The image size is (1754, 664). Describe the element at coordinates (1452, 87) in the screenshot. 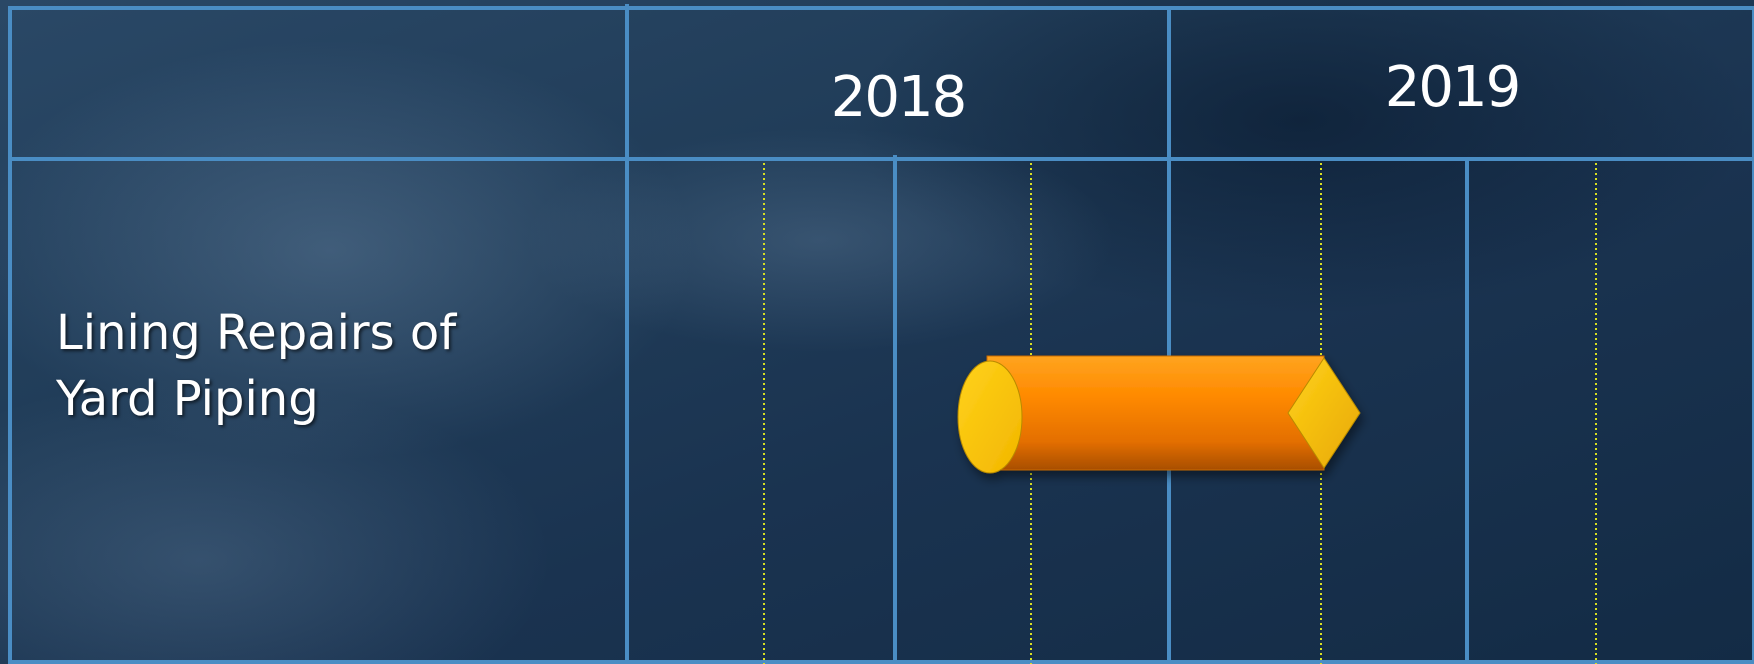

I see `year-header-2019: 2019` at that location.